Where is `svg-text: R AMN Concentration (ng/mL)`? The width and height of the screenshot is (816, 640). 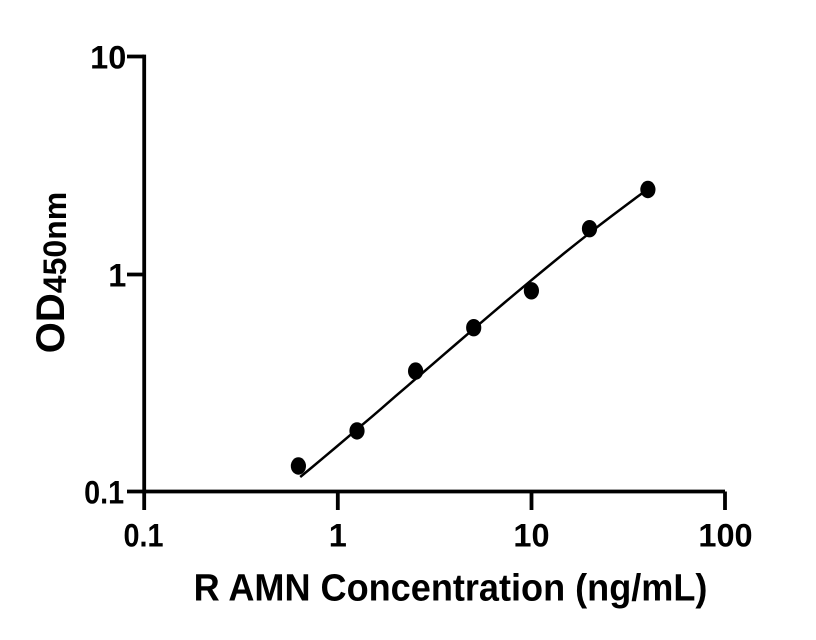 svg-text: R AMN Concentration (ng/mL) is located at coordinates (451, 587).